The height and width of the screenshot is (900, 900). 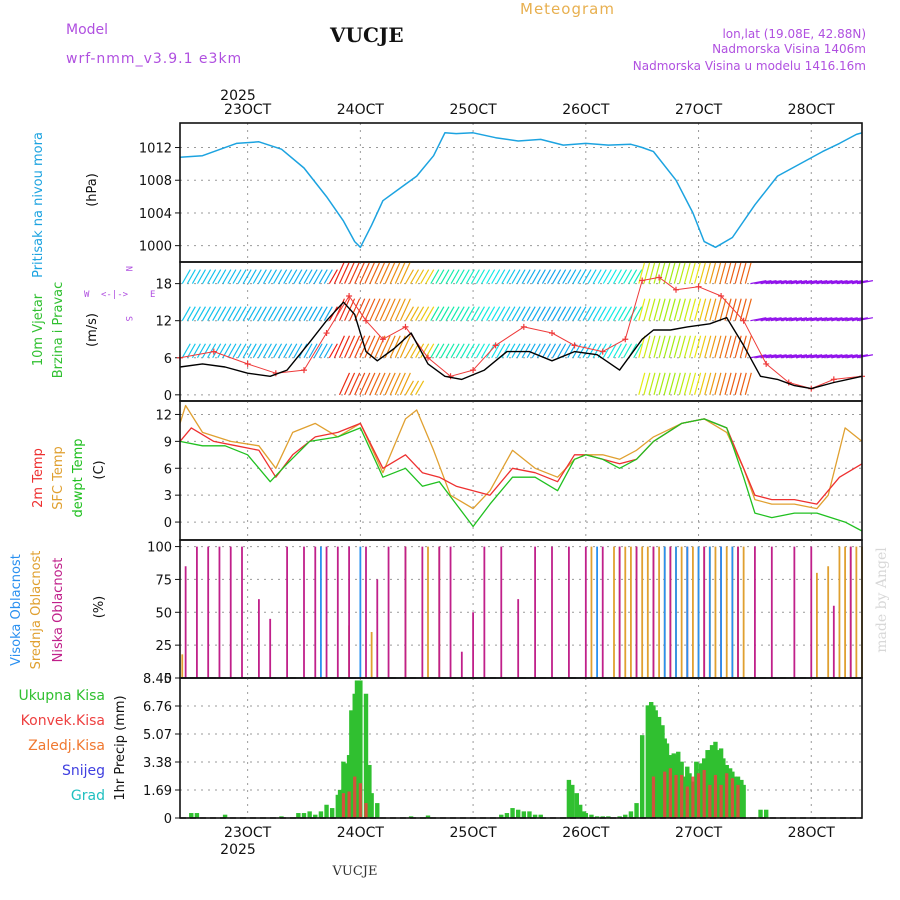 What do you see at coordinates (157, 735) in the screenshot?
I see `y-tick-label: 5.07` at bounding box center [157, 735].